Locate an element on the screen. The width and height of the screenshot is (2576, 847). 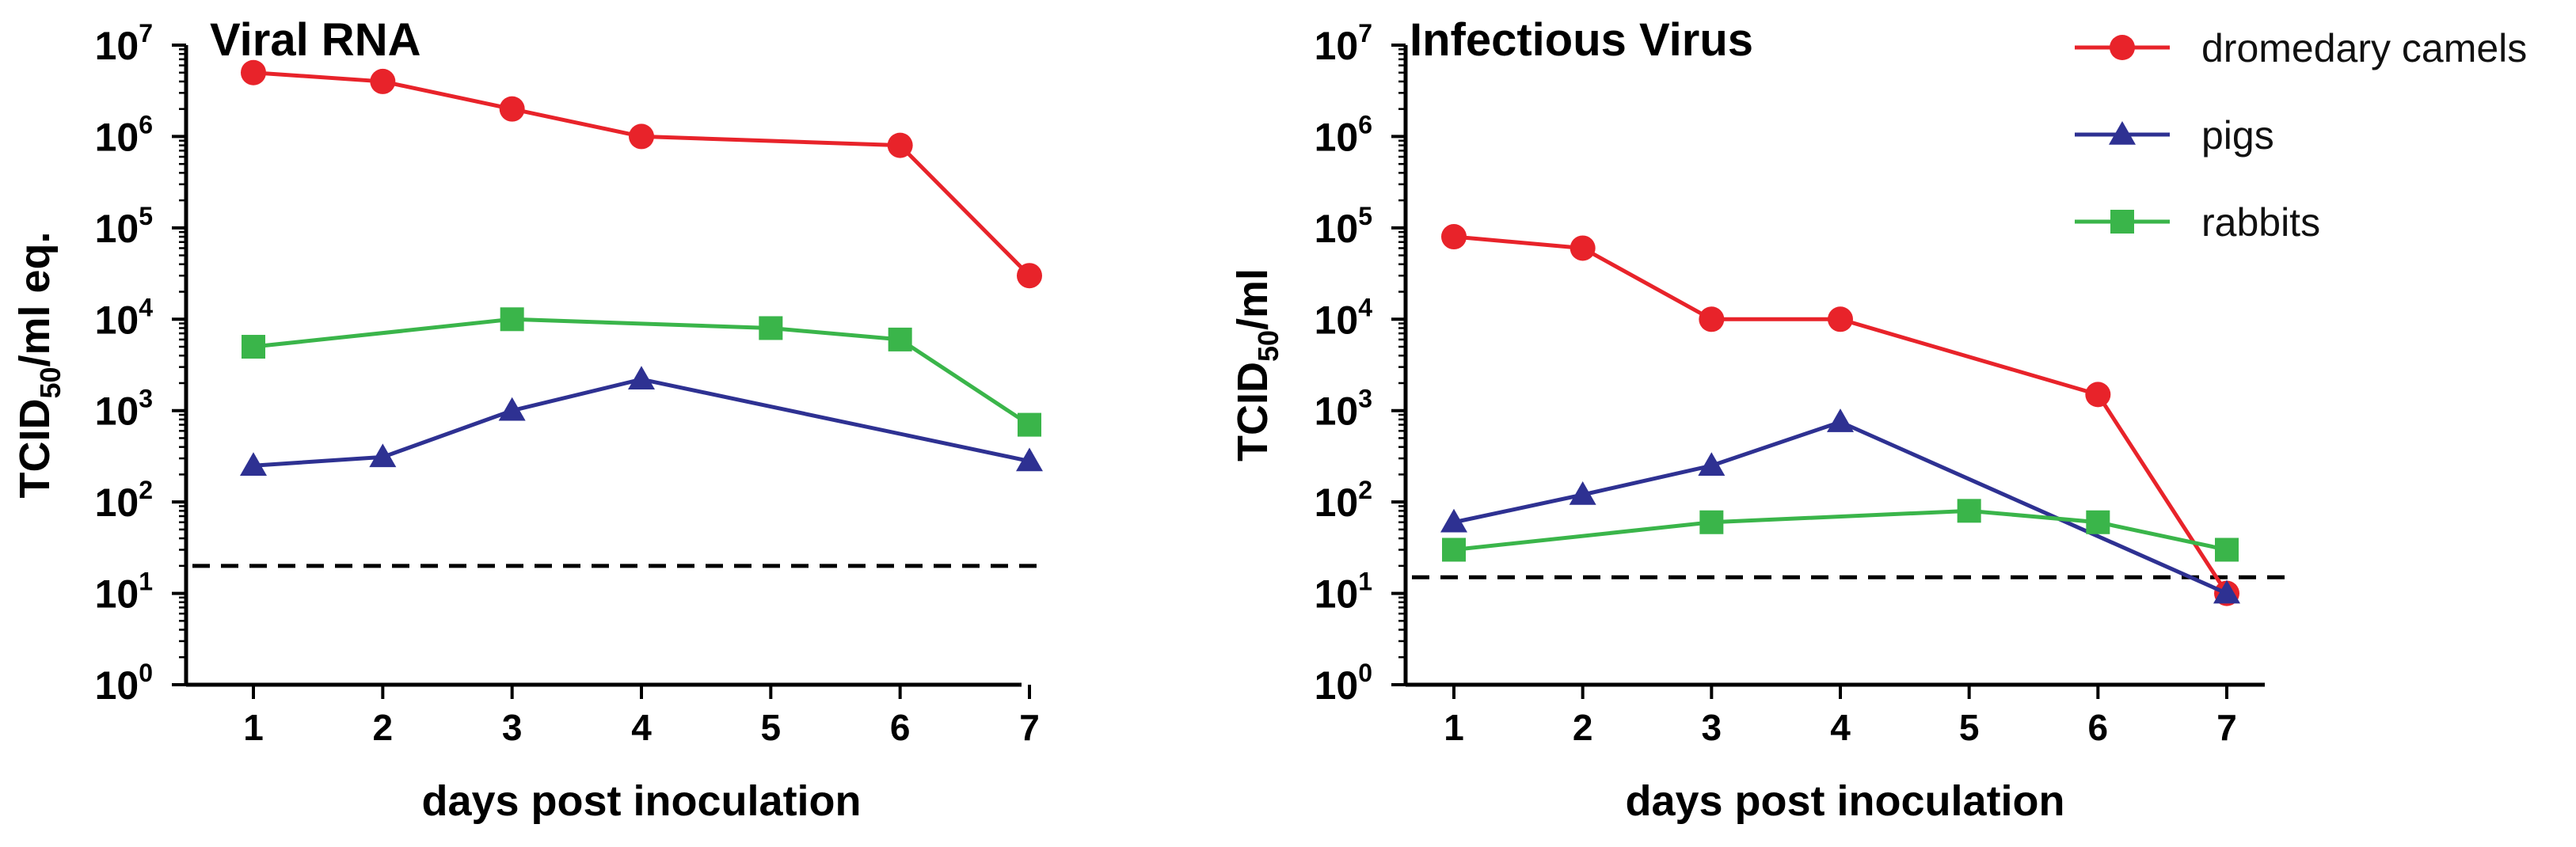
series-dromedary-camels is located at coordinates (641, 174).